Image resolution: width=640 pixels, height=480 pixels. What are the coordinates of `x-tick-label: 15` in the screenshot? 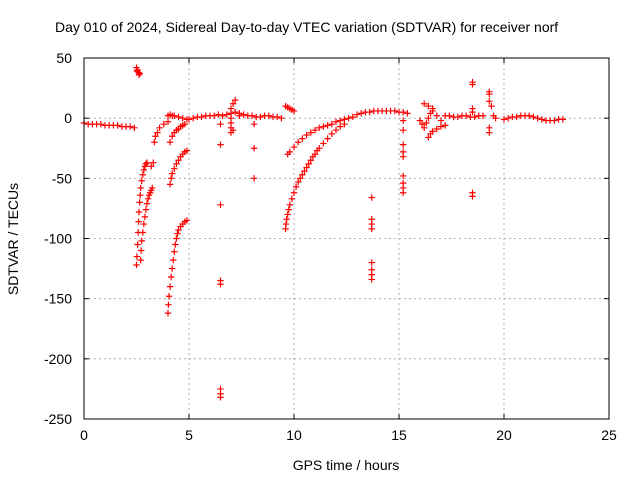 It's located at (399, 435).